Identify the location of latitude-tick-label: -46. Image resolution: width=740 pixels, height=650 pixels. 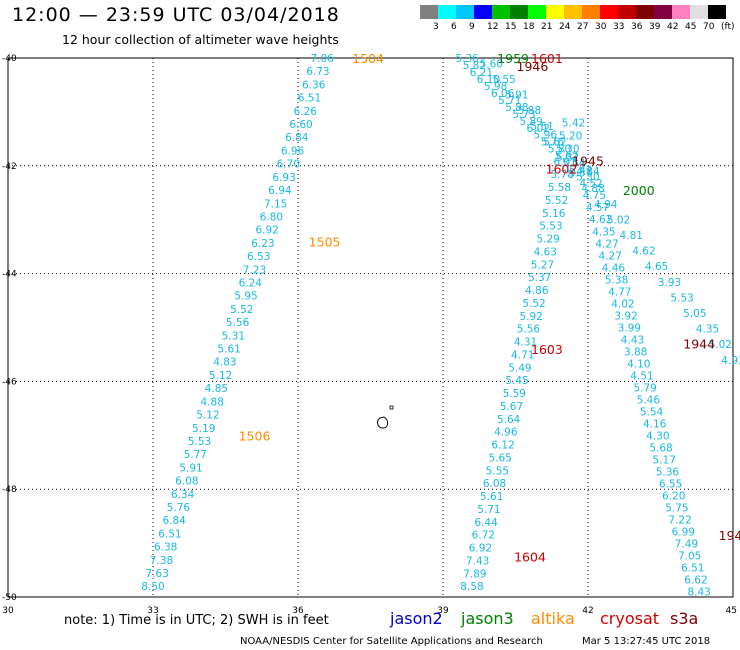
(9, 382).